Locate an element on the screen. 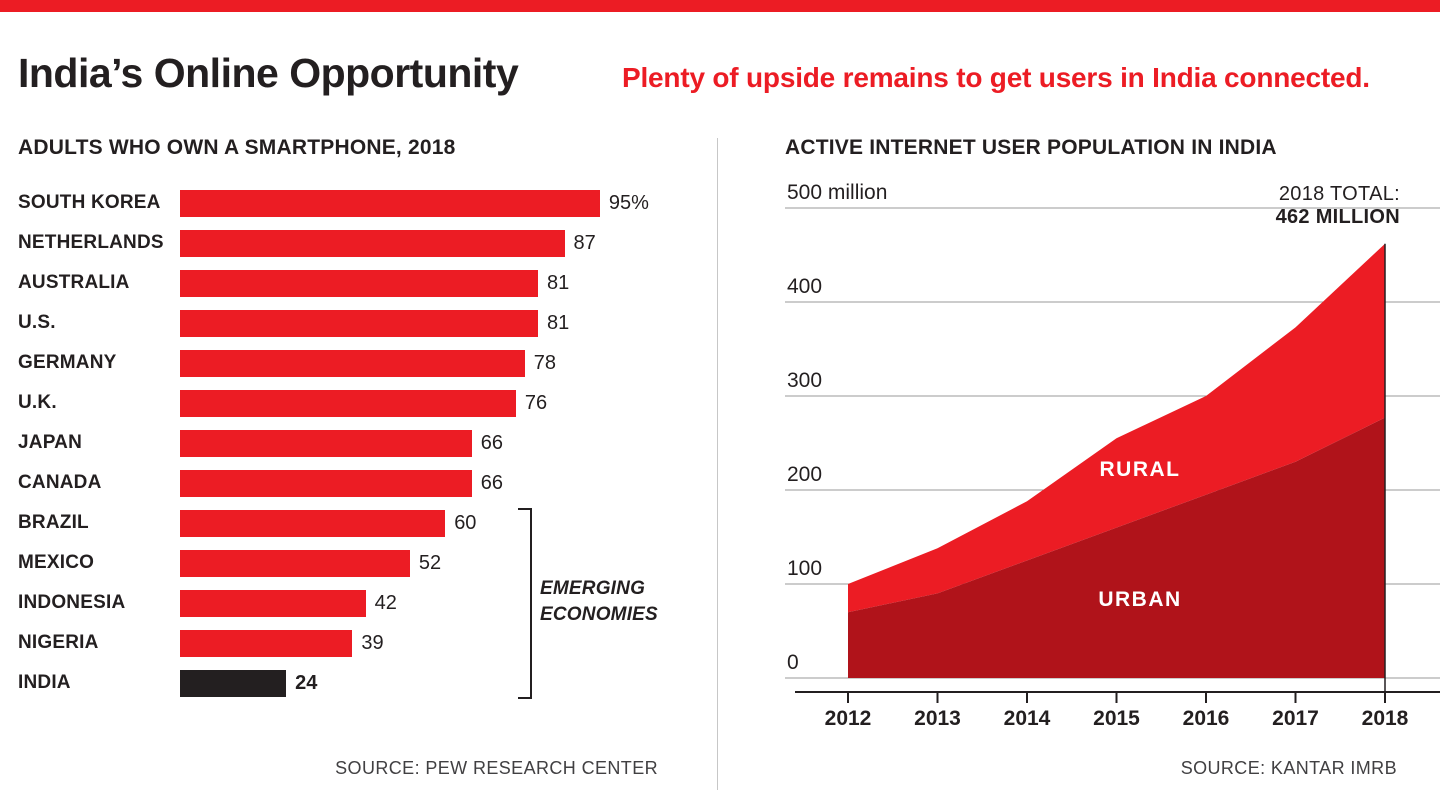 Image resolution: width=1440 pixels, height=807 pixels. bar-row: JAPAN 66 is located at coordinates (363, 443).